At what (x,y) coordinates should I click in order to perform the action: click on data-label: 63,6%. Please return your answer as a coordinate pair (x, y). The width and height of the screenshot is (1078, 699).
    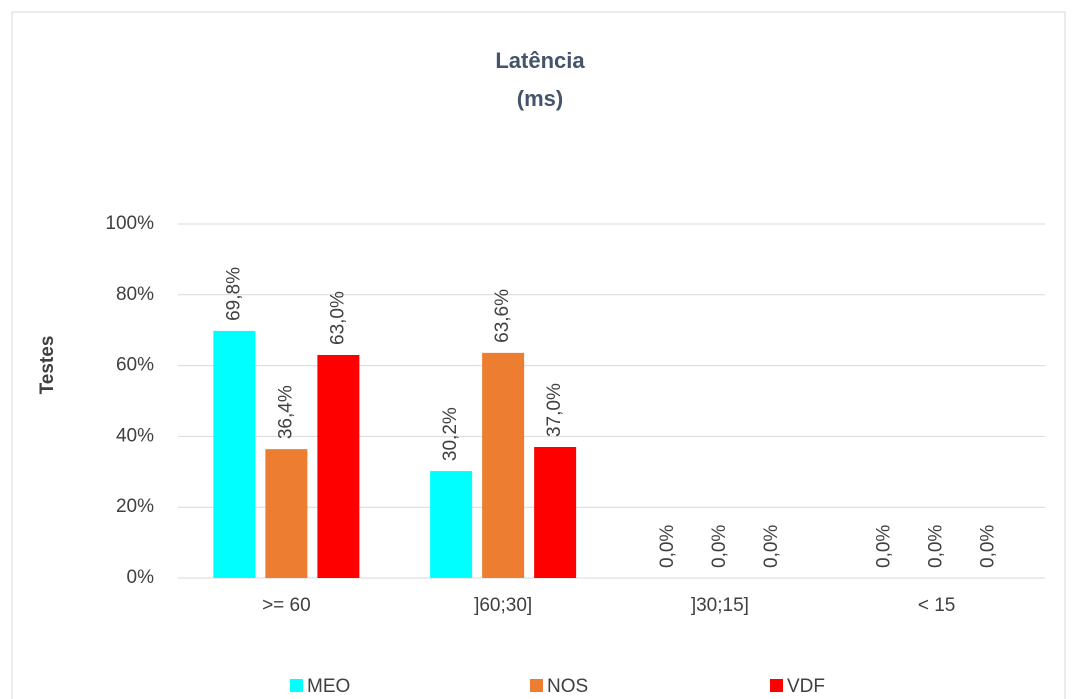
    Looking at the image, I should click on (502, 316).